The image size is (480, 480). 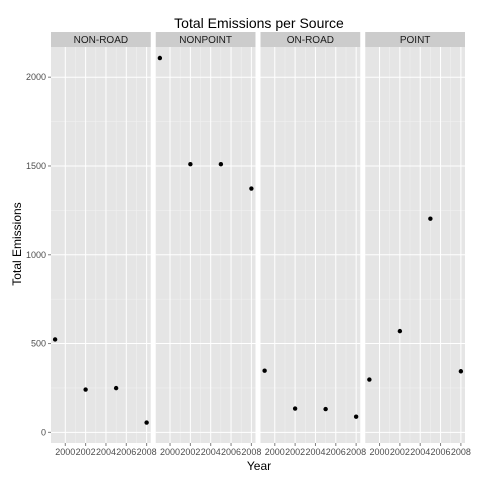 I want to click on y-axis-title: Total Emissions, so click(x=17, y=243).